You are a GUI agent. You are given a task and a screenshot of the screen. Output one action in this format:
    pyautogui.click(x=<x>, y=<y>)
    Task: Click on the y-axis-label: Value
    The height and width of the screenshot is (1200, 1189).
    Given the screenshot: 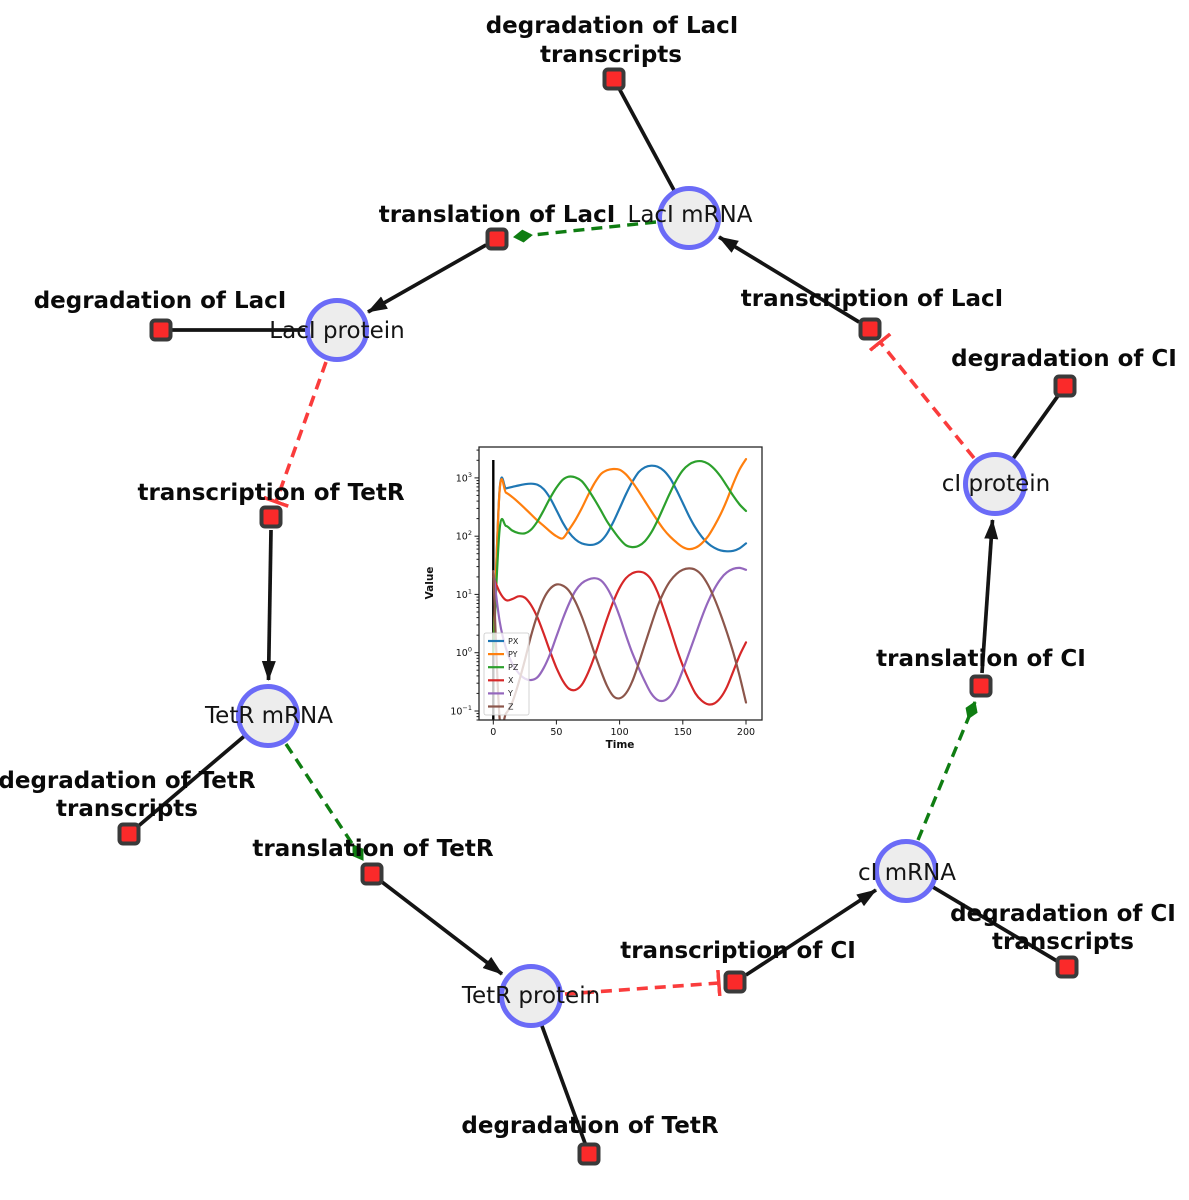 What is the action you would take?
    pyautogui.click(x=430, y=583)
    